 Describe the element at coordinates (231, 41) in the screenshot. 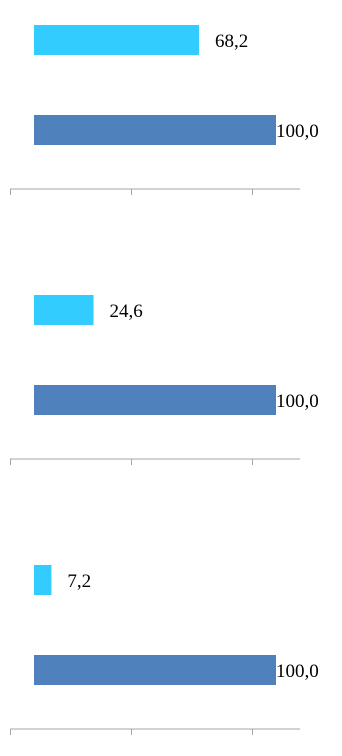

I see `chart-1-data-label-1: 68,2` at that location.